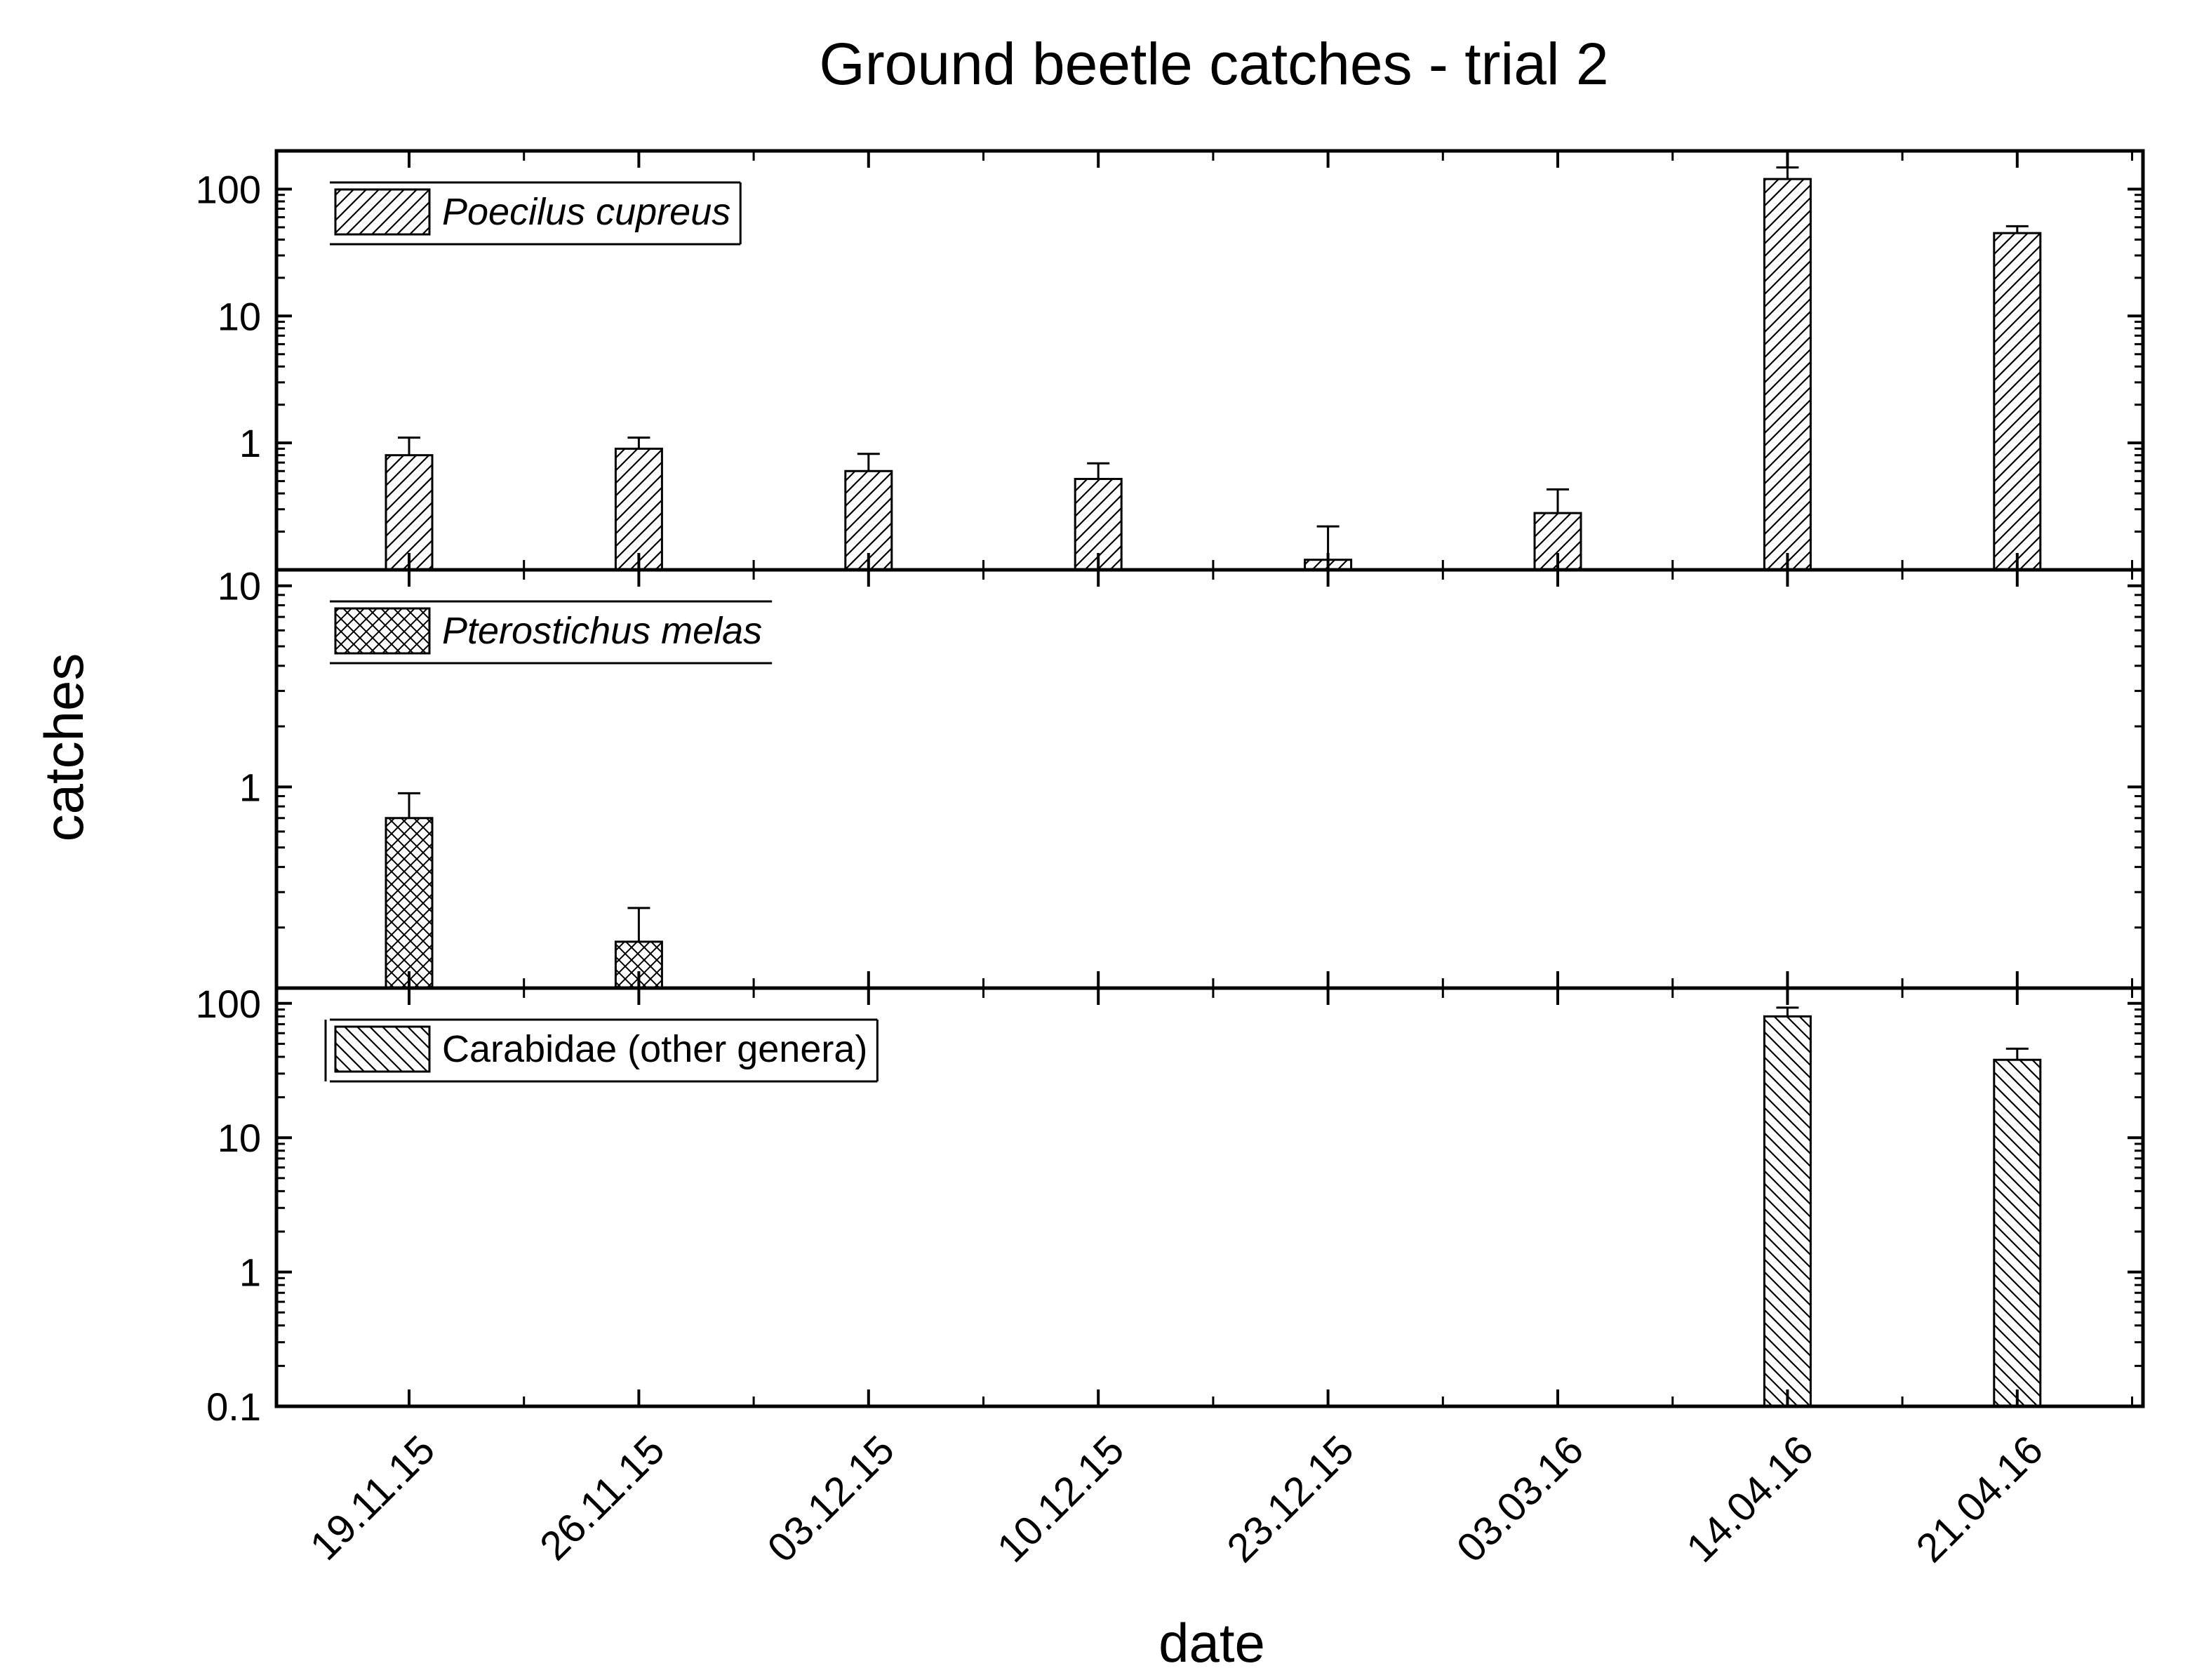 The image size is (2197, 1680). I want to click on legend: Pterostichus melas, so click(551, 632).